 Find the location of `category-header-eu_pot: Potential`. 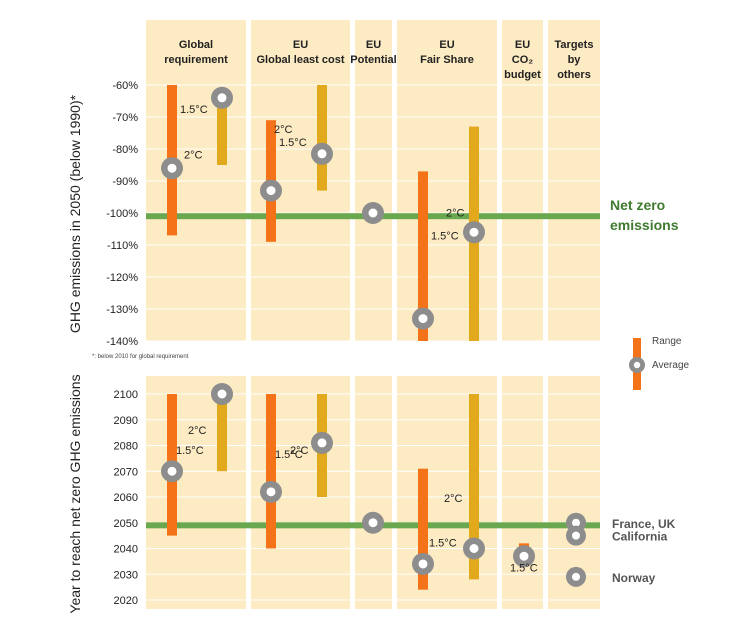

category-header-eu_pot: Potential is located at coordinates (373, 60).